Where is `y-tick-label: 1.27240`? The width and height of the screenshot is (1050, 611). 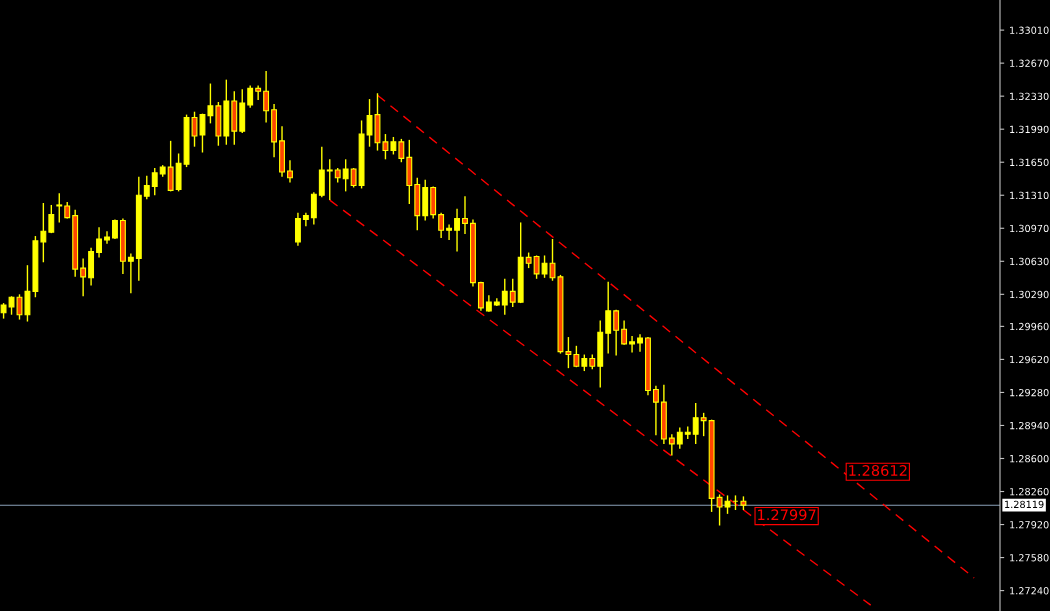
y-tick-label: 1.27240 is located at coordinates (1029, 591).